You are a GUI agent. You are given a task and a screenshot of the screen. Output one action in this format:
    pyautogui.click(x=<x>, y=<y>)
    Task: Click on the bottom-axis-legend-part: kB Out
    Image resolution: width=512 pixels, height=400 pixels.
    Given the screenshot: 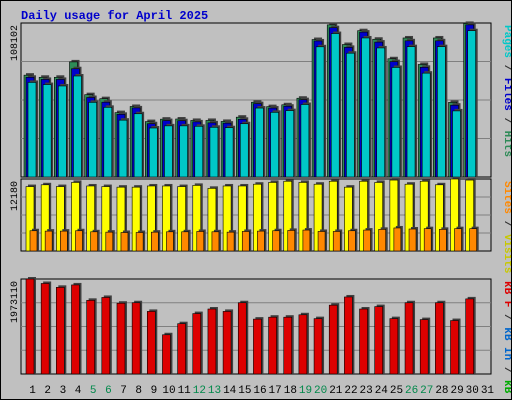 What is the action you would take?
    pyautogui.click(x=506, y=389)
    